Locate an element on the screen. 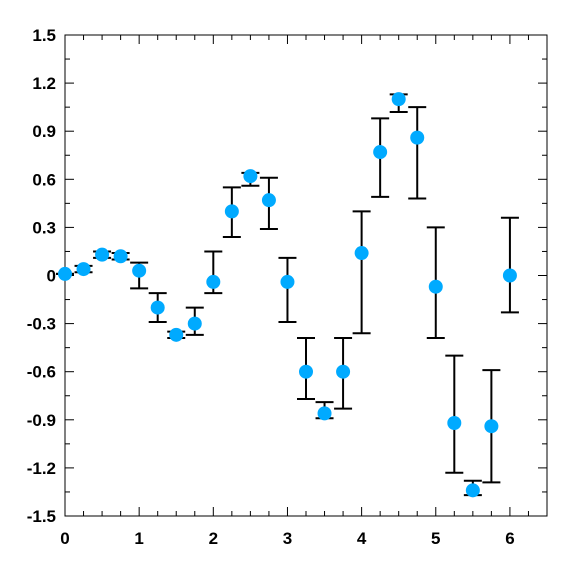 This screenshot has width=581, height=562. y-tick-label: -1.5 is located at coordinates (41, 516).